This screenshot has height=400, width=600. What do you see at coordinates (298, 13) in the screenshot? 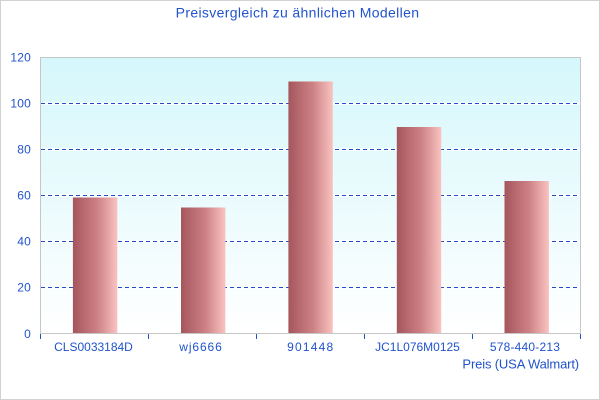
I see `svg-text:Preisvergleich zu ähnlichen Mo: Preisvergleich zu ähnlichen Modellen` at bounding box center [298, 13].